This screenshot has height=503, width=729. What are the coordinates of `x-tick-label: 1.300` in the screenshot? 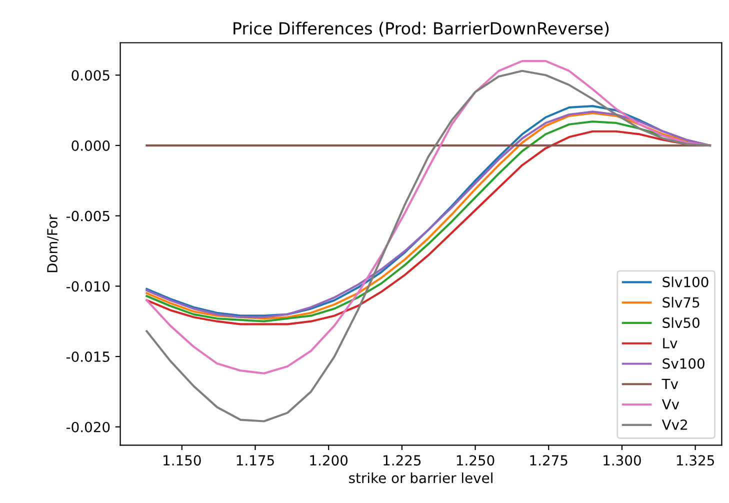 It's located at (622, 460).